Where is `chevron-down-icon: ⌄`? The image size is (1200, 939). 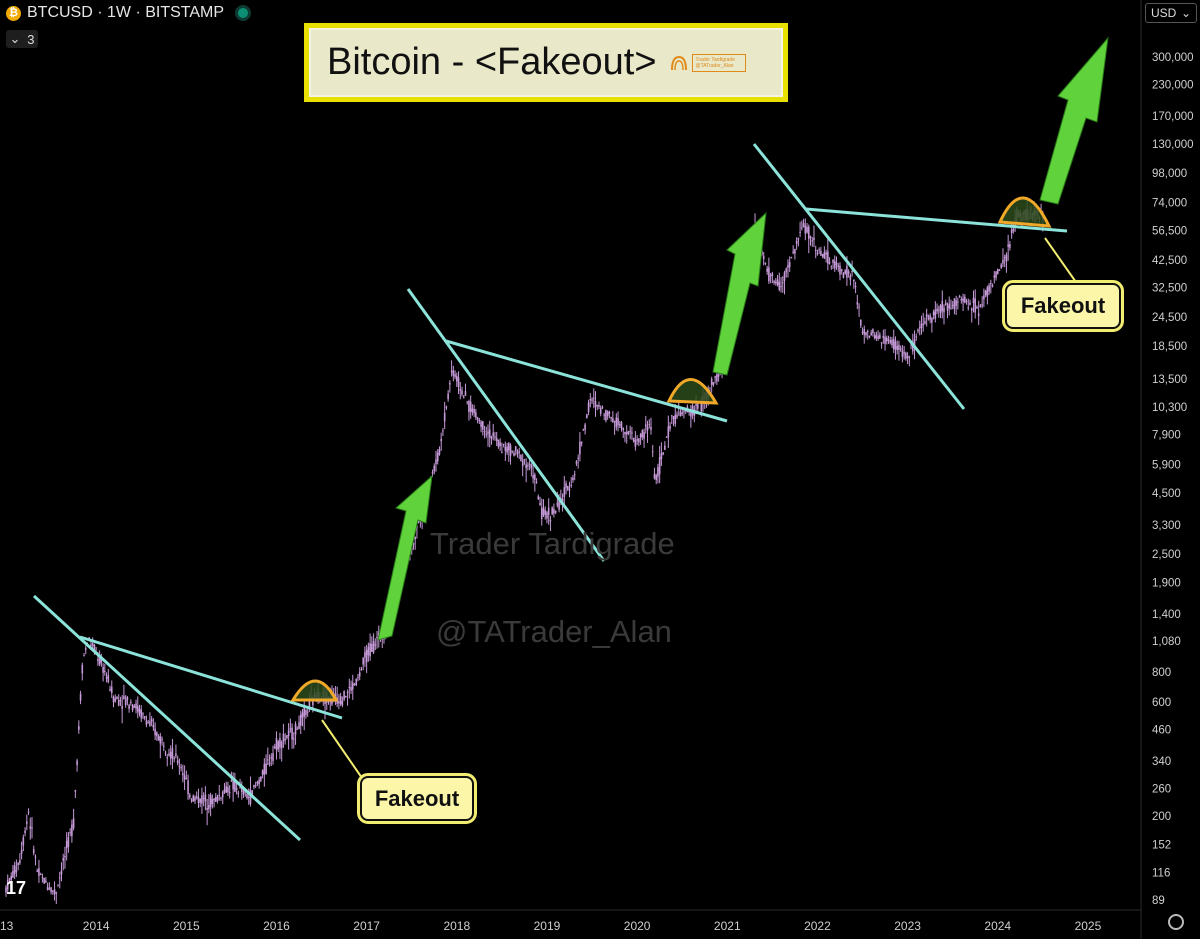
chevron-down-icon: ⌄ is located at coordinates (15, 38).